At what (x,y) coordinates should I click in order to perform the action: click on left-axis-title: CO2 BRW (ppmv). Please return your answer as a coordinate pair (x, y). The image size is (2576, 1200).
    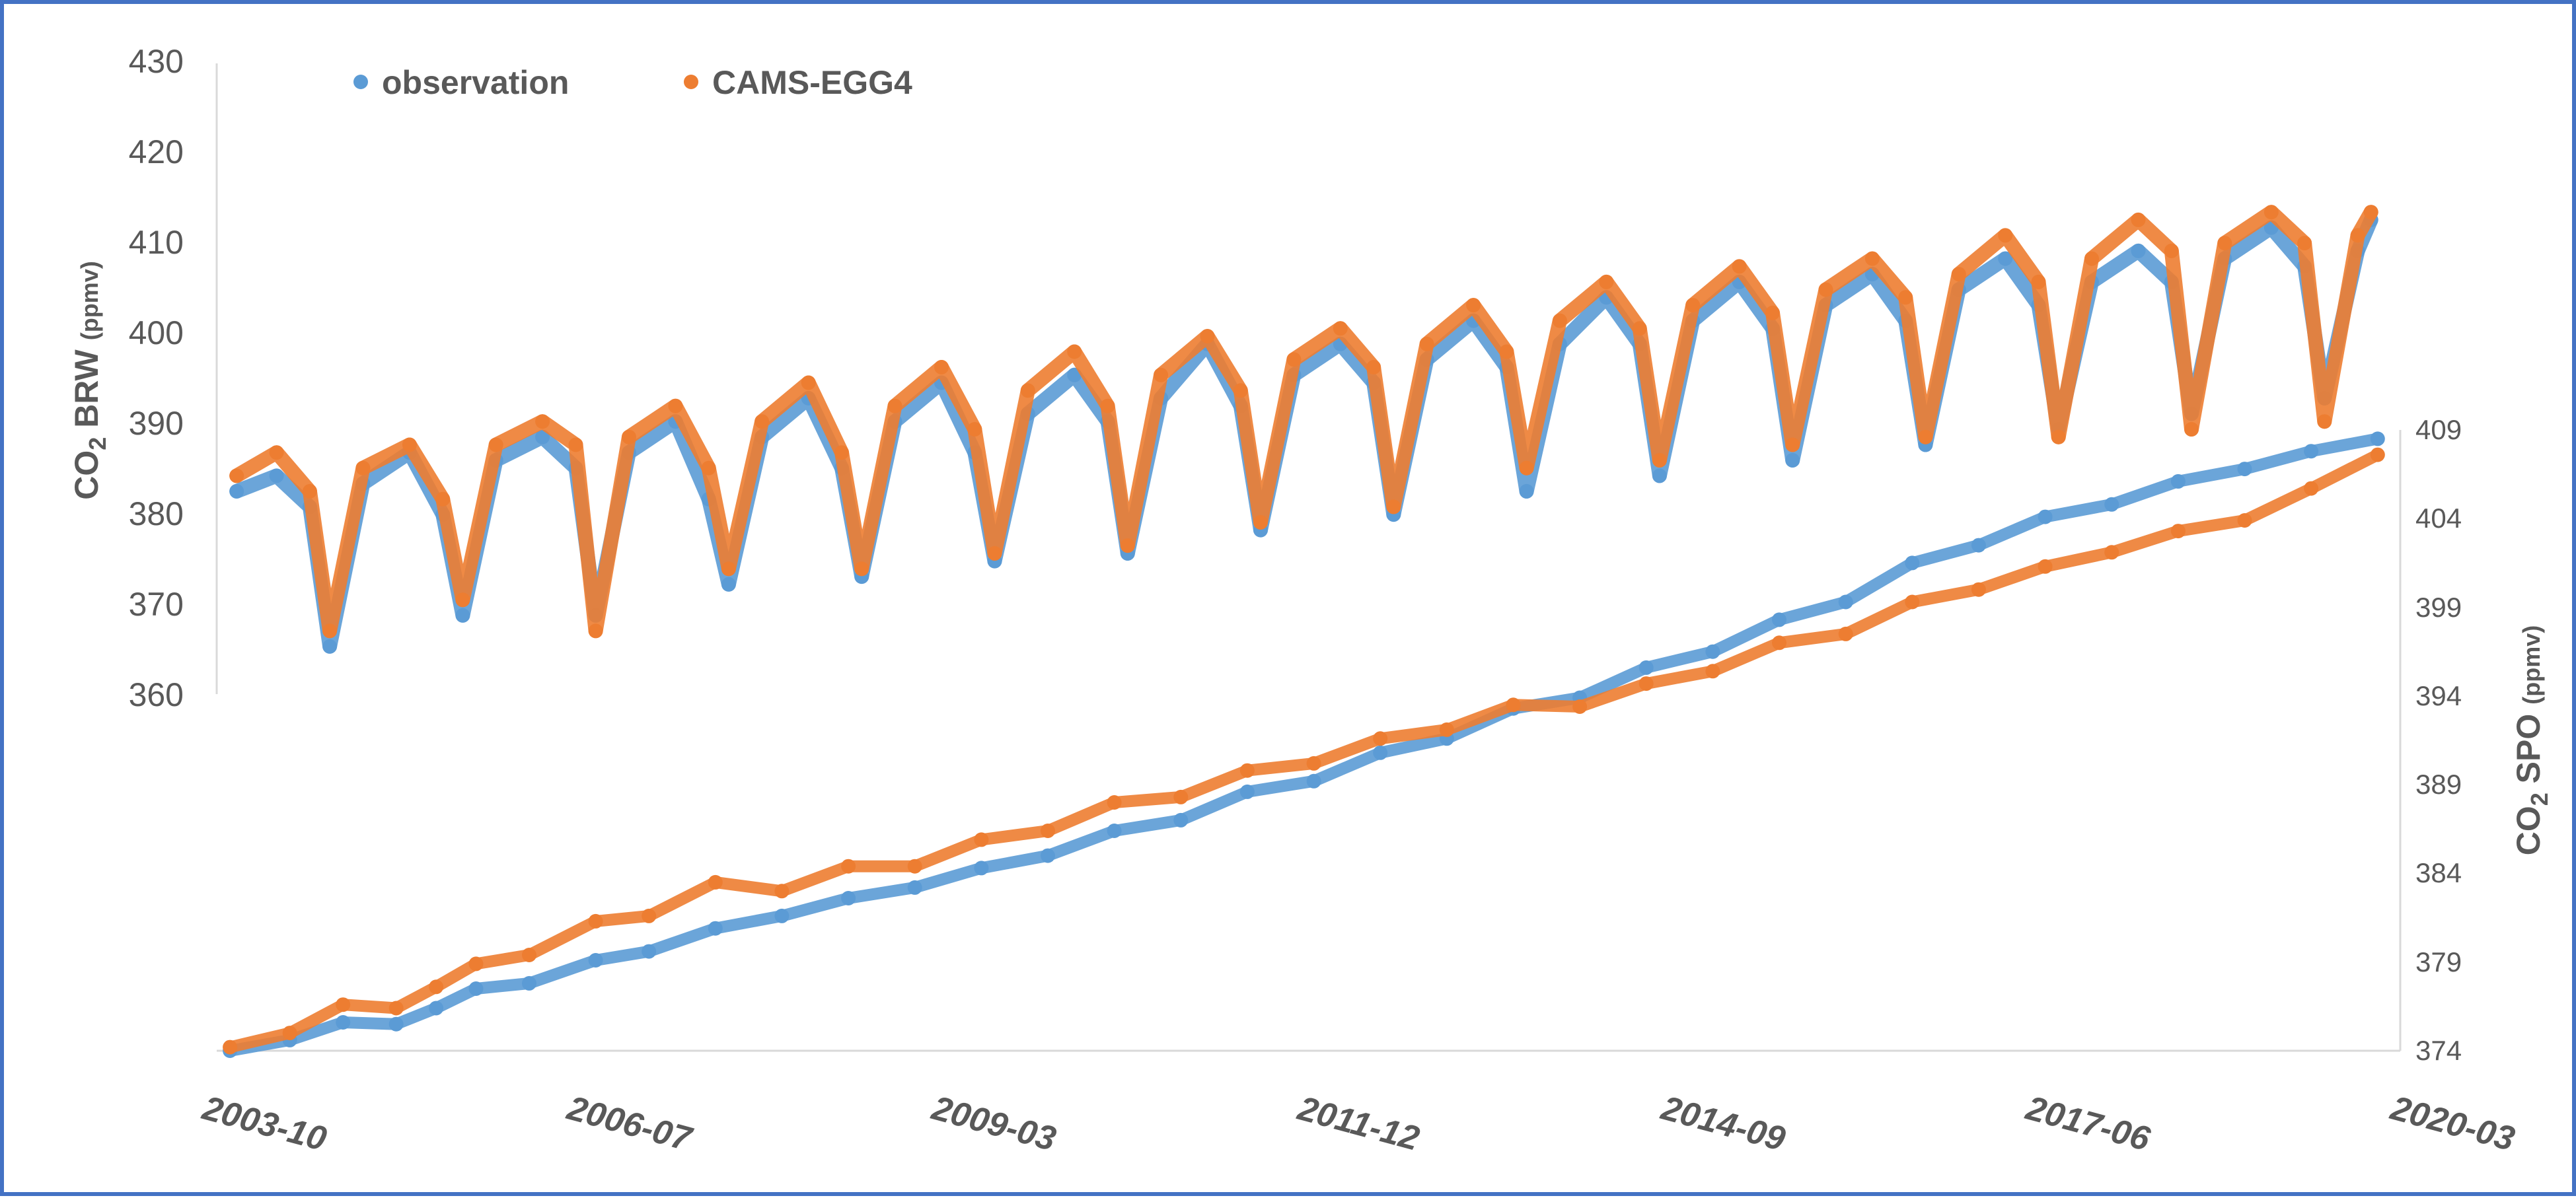
    Looking at the image, I should click on (90, 380).